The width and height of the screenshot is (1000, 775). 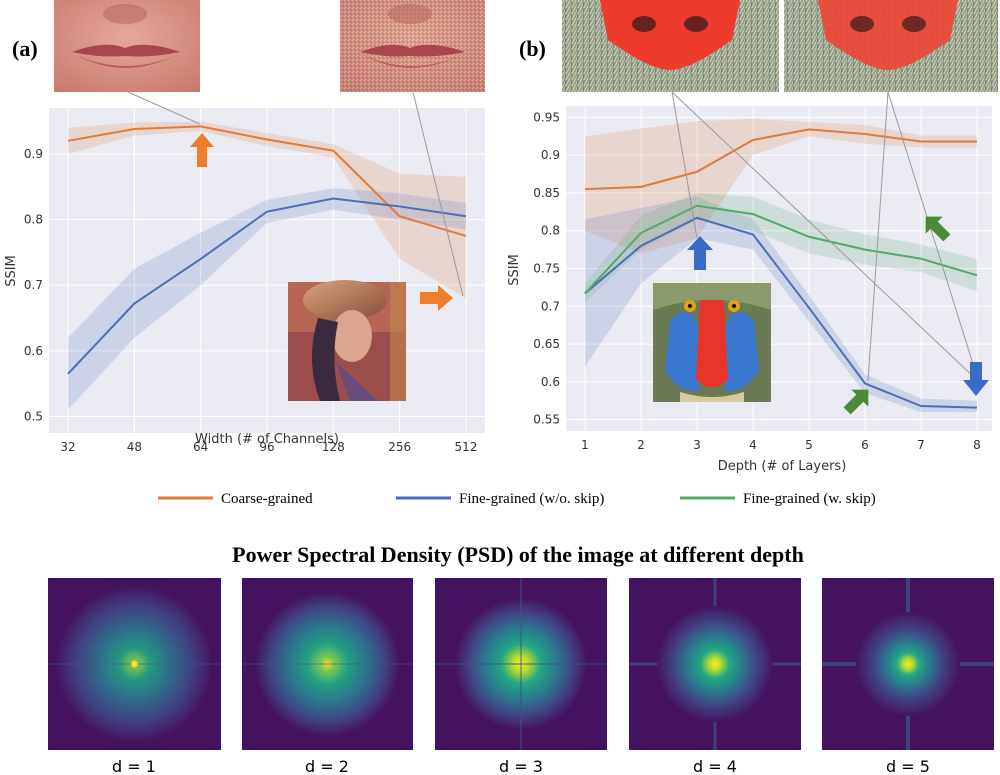 I want to click on callout-line-b4, so click(x=933, y=236).